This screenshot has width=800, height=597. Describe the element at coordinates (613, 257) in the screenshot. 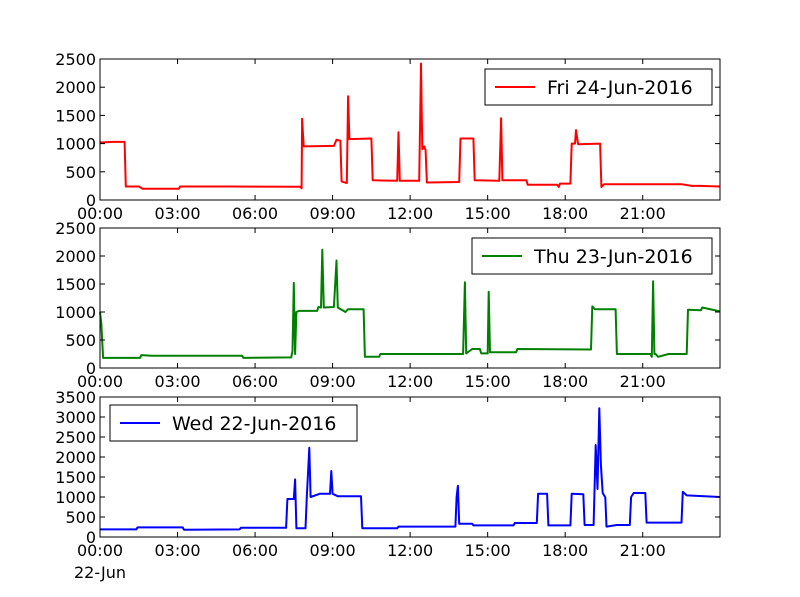

I see `legend-label: Thu 23-Jun-2016` at that location.